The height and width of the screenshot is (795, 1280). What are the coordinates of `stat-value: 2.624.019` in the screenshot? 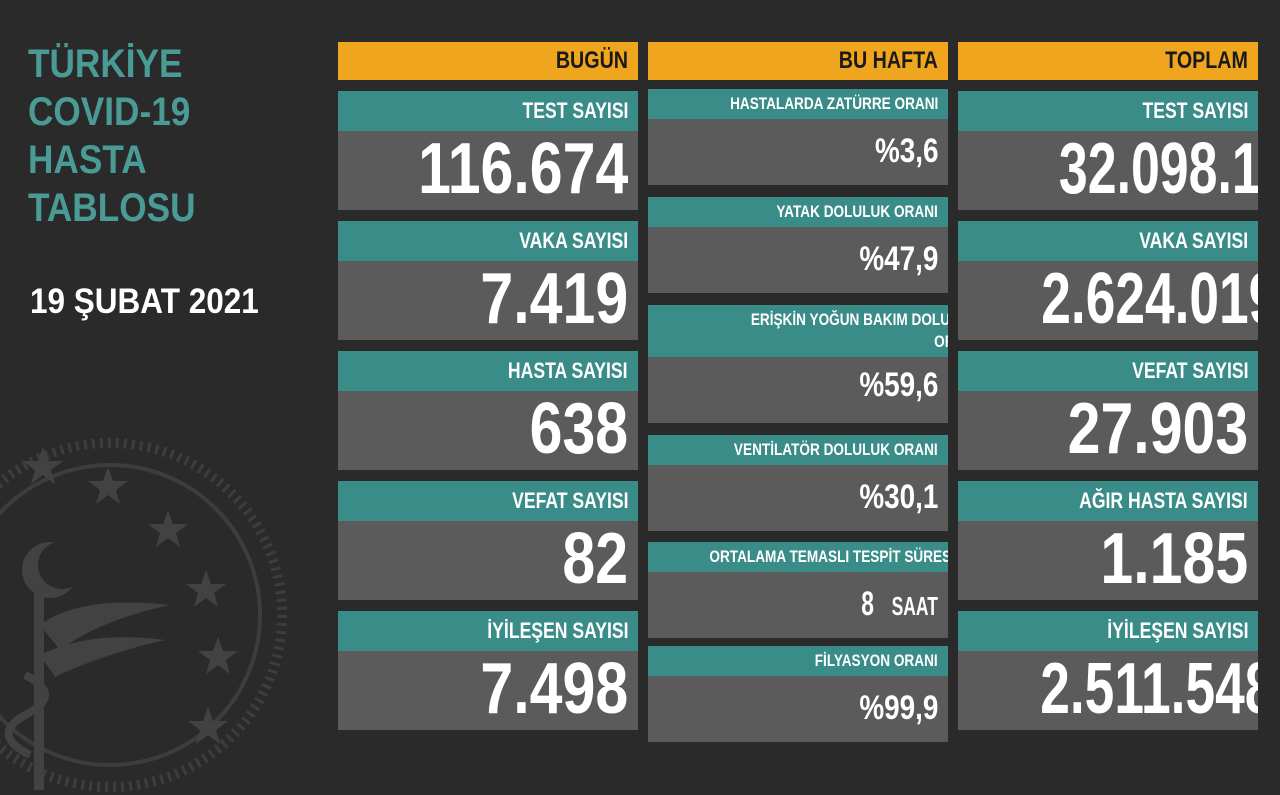 It's located at (1108, 299).